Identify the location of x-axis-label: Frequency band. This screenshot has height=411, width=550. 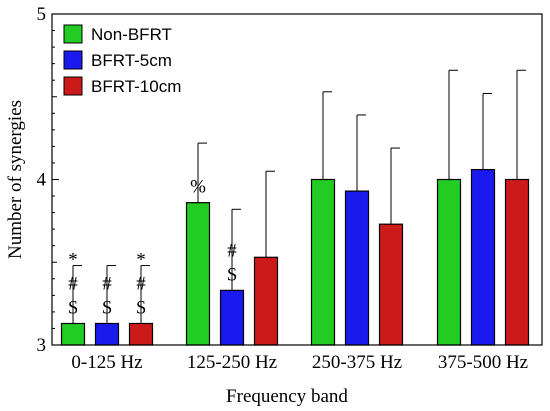
(287, 396).